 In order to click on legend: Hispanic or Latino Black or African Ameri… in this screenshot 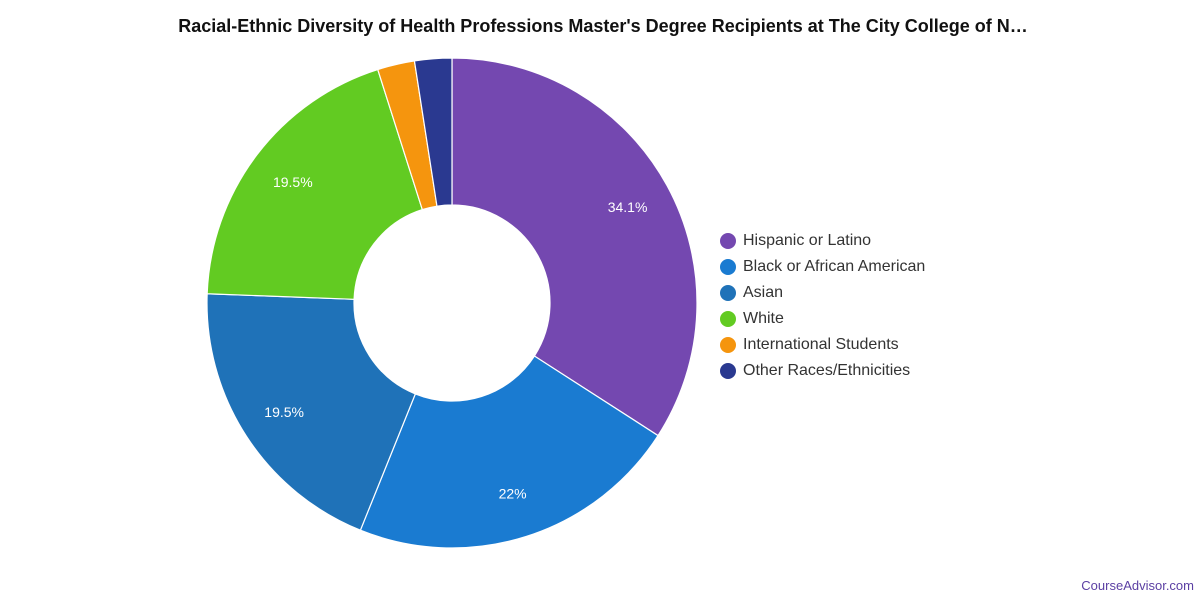, I will do `click(822, 306)`.